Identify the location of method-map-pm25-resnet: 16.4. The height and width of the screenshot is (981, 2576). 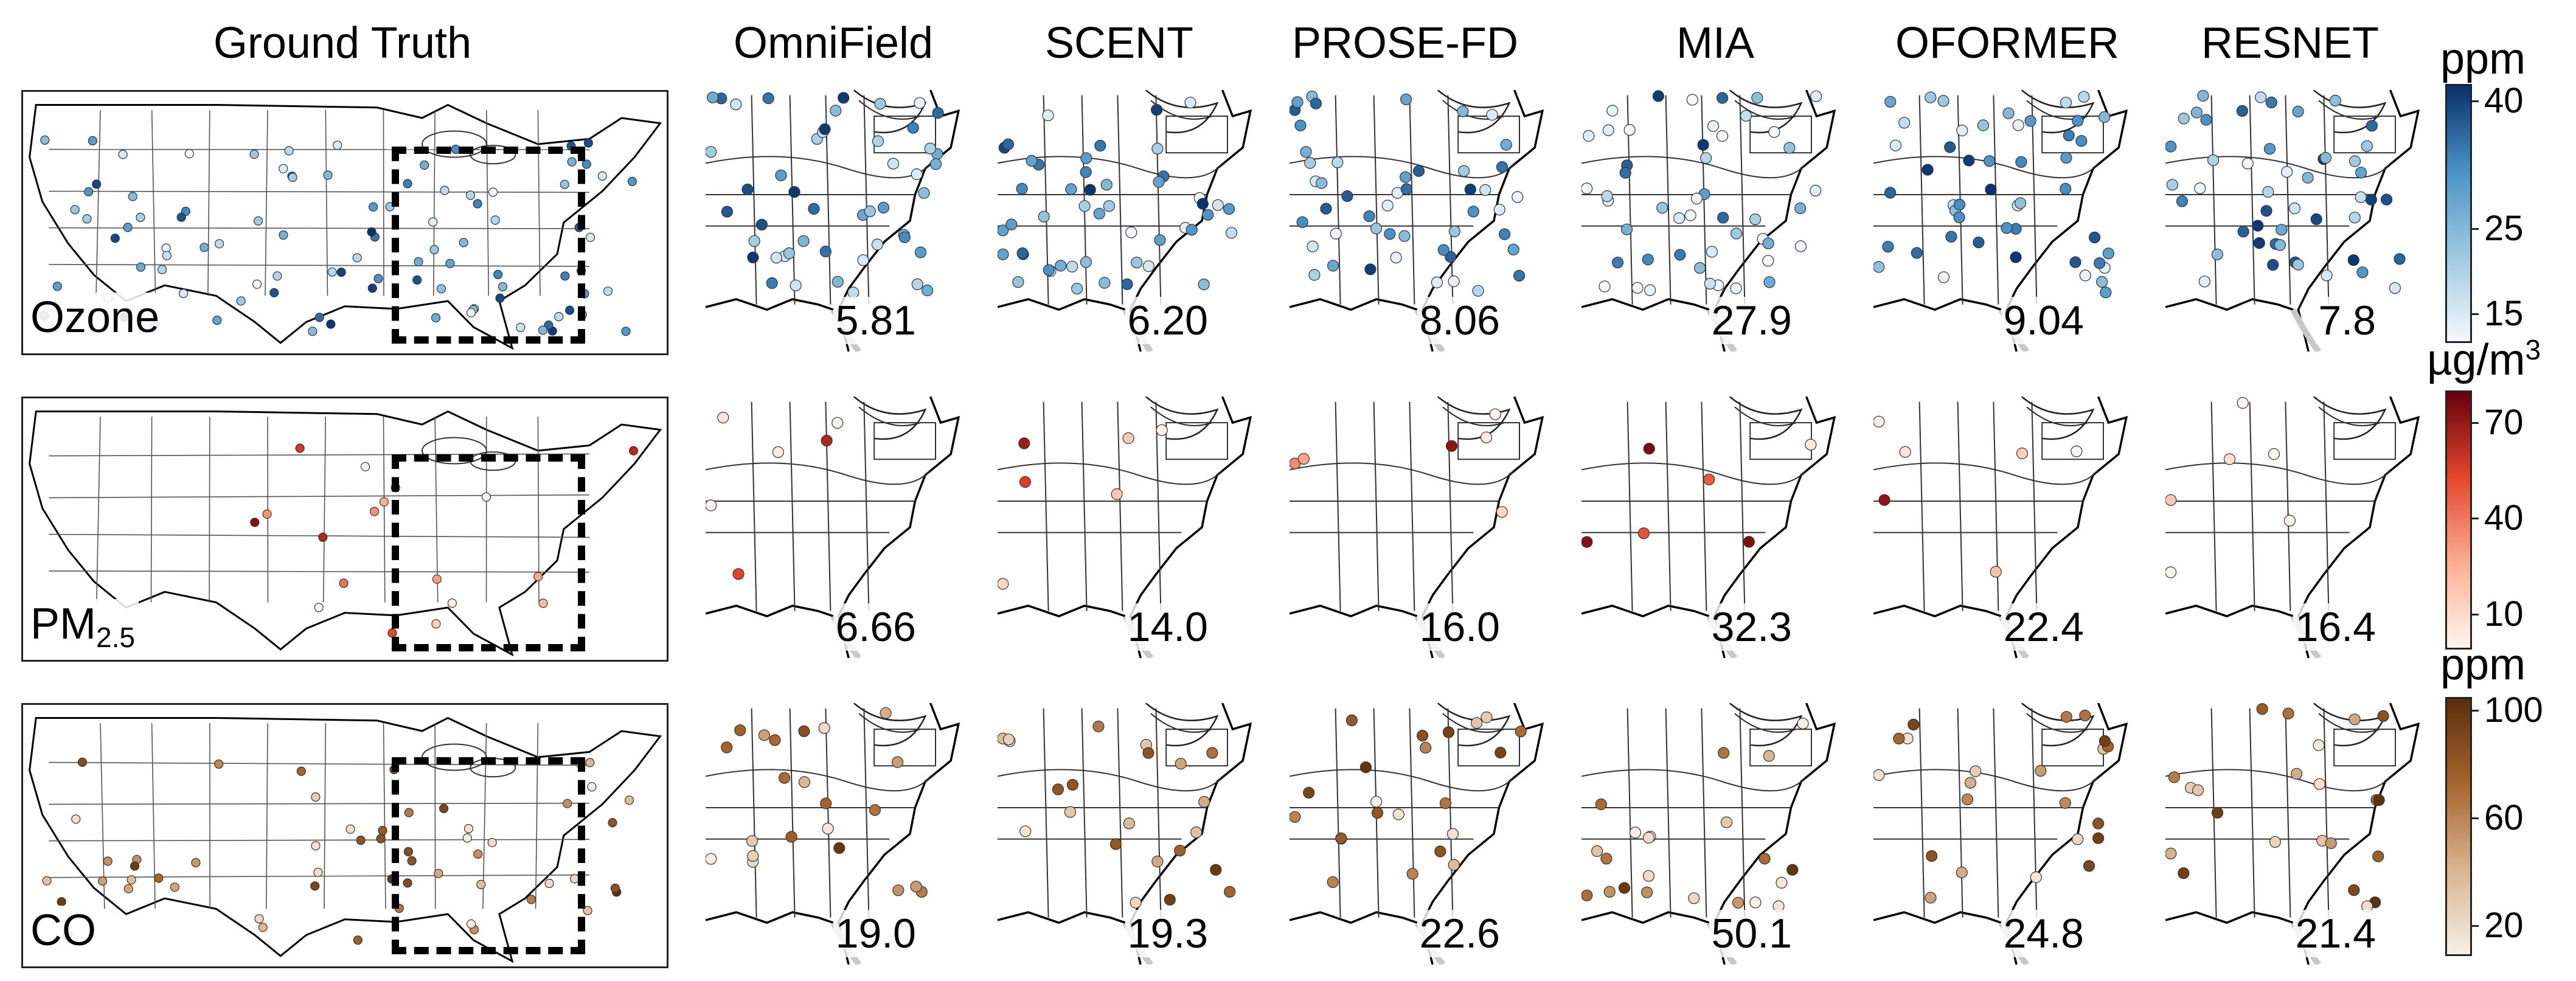
(2293, 527).